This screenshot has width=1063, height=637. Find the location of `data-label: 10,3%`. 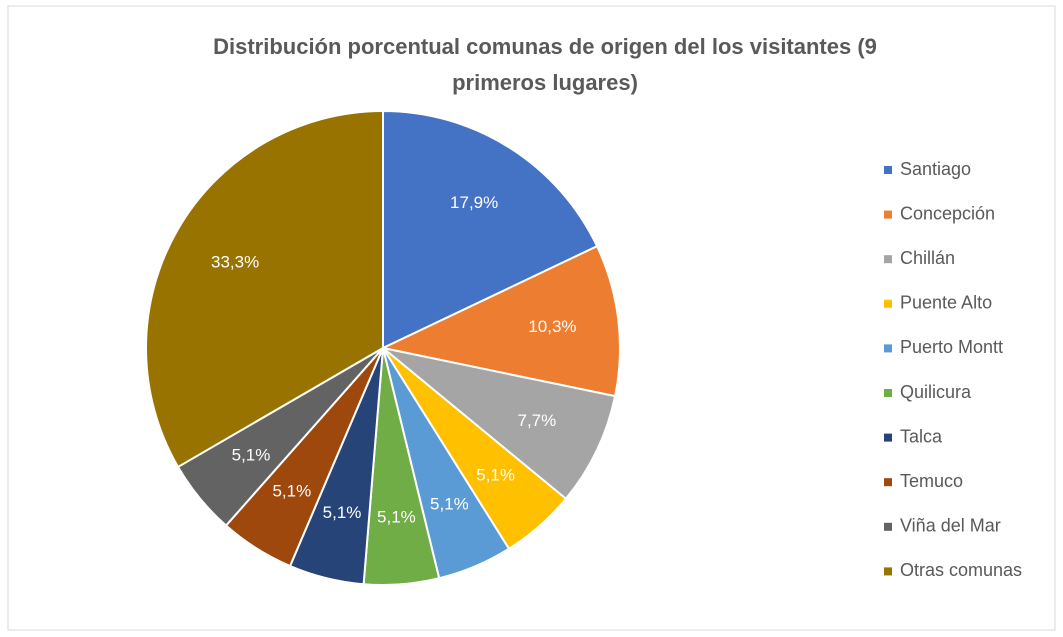

data-label: 10,3% is located at coordinates (552, 326).